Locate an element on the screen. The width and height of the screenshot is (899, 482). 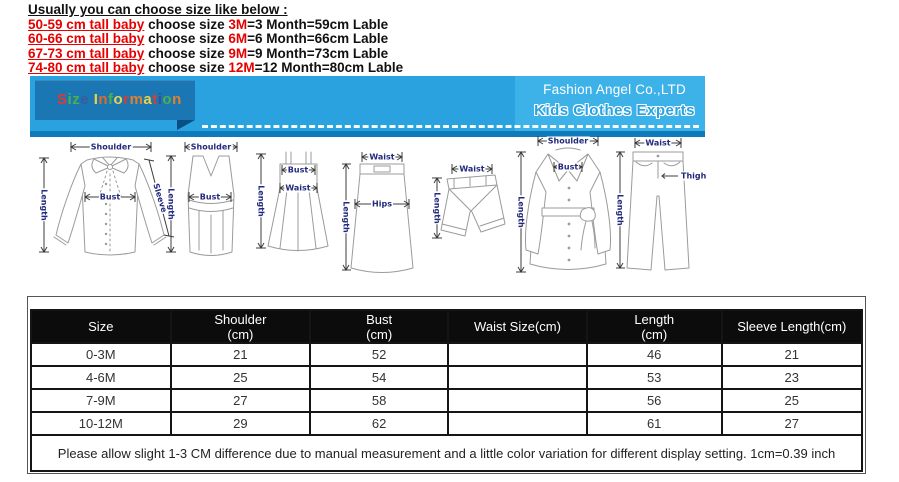
size-info-box: Size Information is located at coordinates (115, 100).